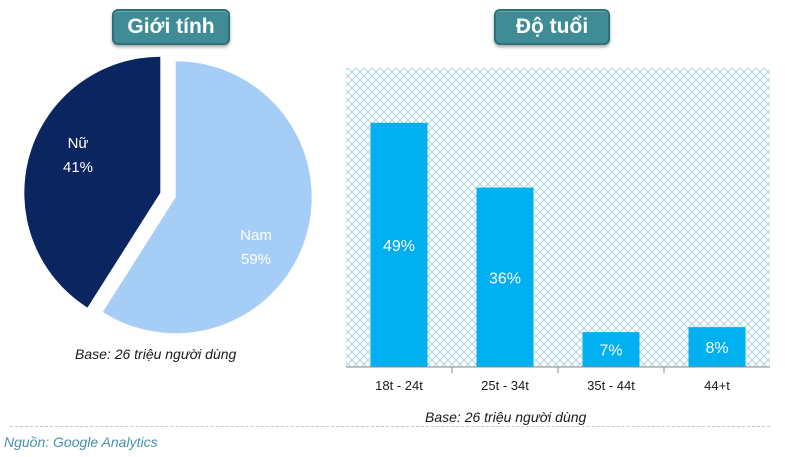 The image size is (785, 457). Describe the element at coordinates (505, 385) in the screenshot. I see `x-tick-label: 25t - 34t` at that location.